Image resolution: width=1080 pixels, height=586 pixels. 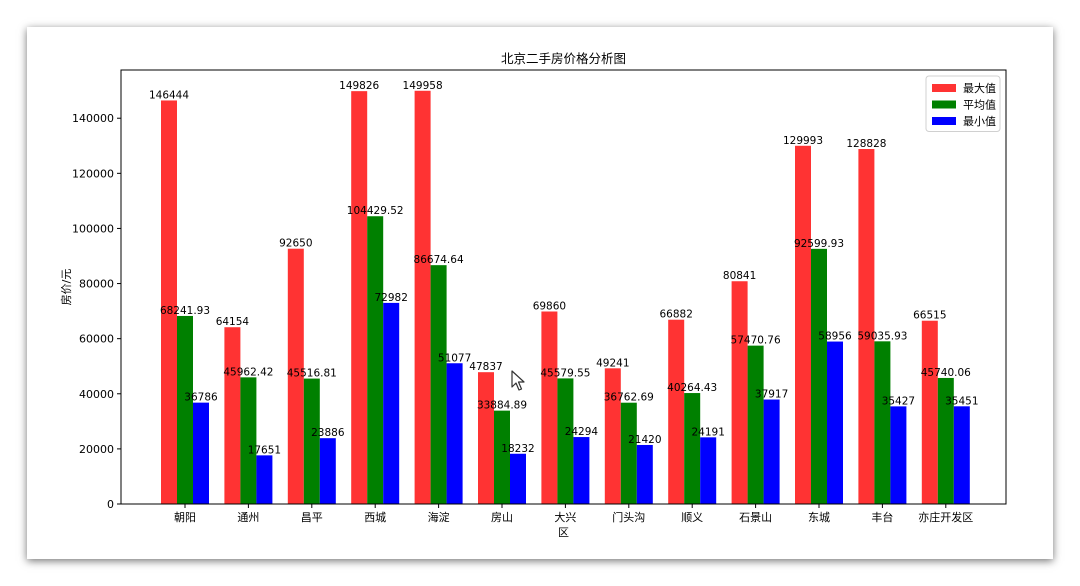 I want to click on bar-大兴-最小值, so click(x=581, y=470).